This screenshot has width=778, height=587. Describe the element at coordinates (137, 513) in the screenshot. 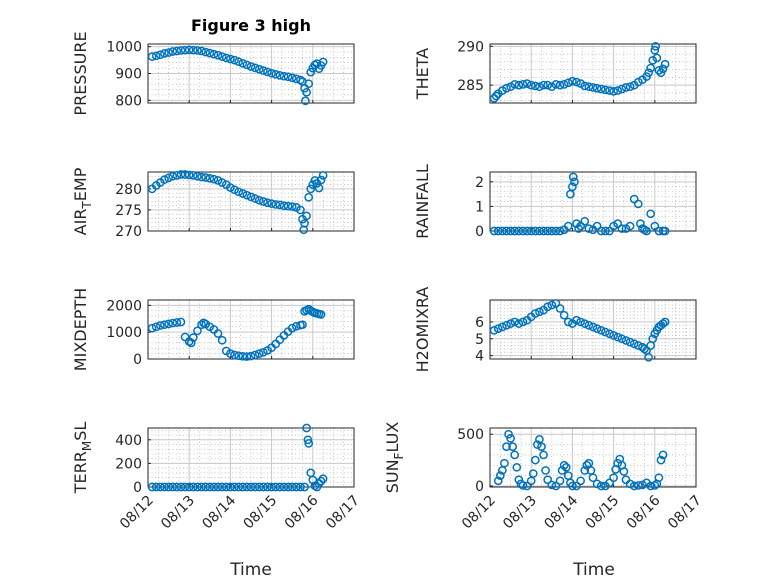

I see `x-tick-label: 08/12` at that location.